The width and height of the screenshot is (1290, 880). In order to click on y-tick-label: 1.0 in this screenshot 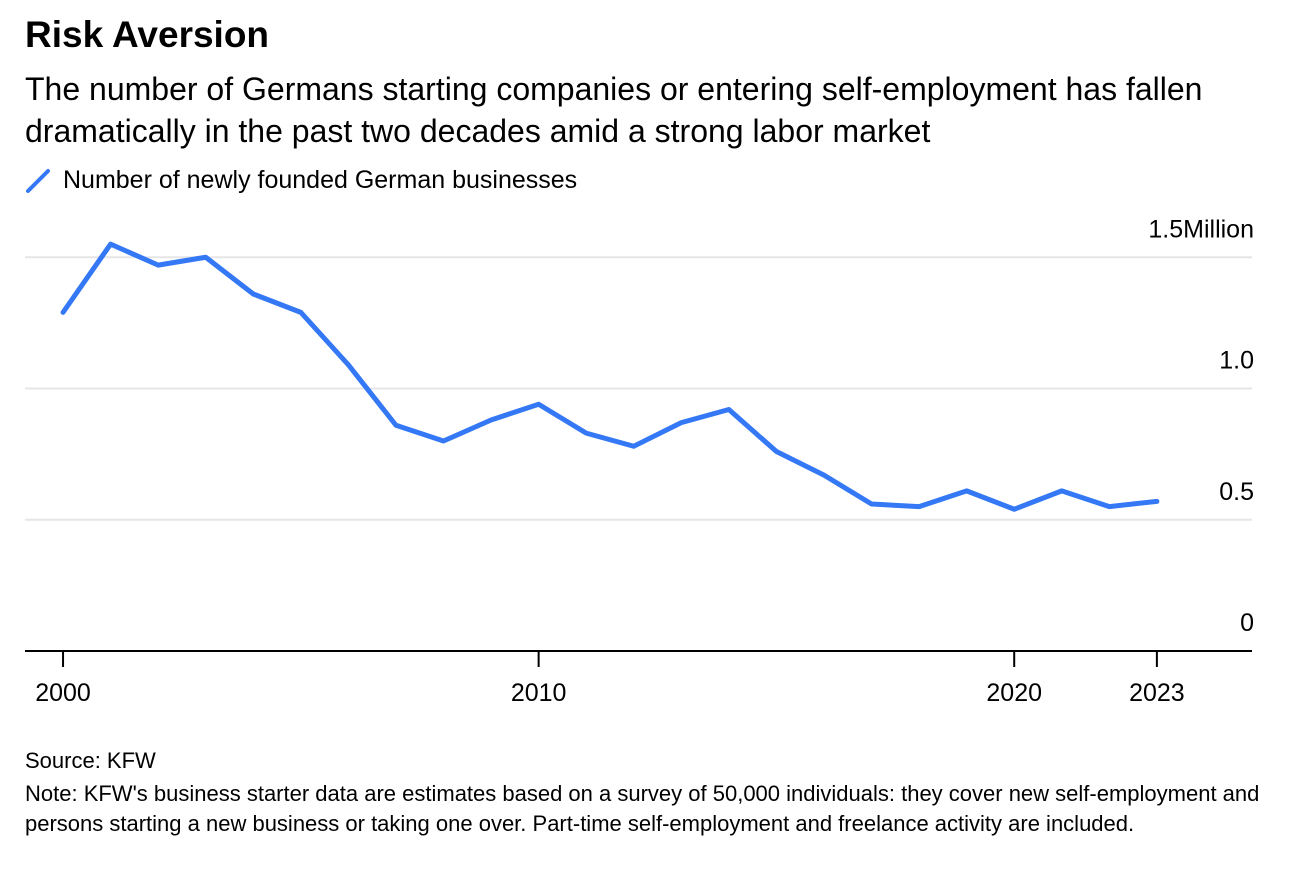, I will do `click(1236, 361)`.